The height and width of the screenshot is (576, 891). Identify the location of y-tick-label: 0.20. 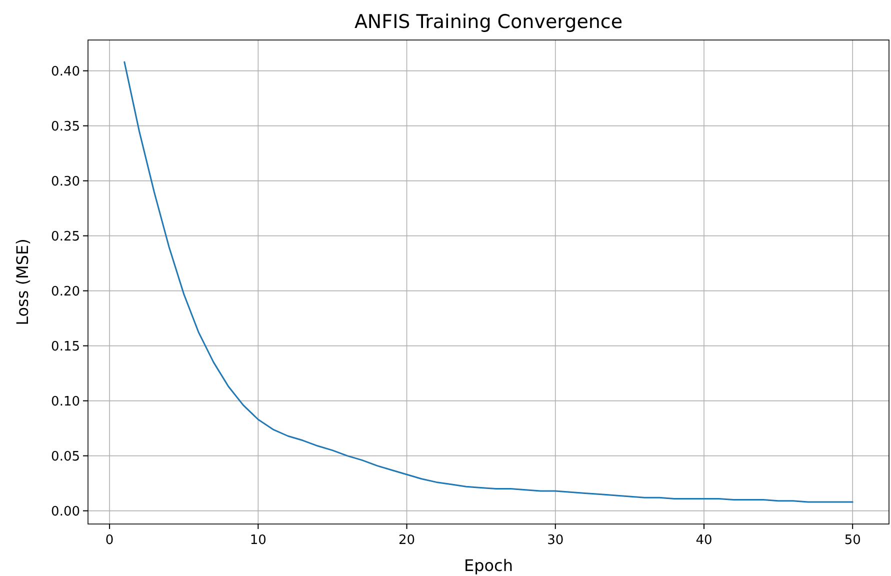
(65, 292).